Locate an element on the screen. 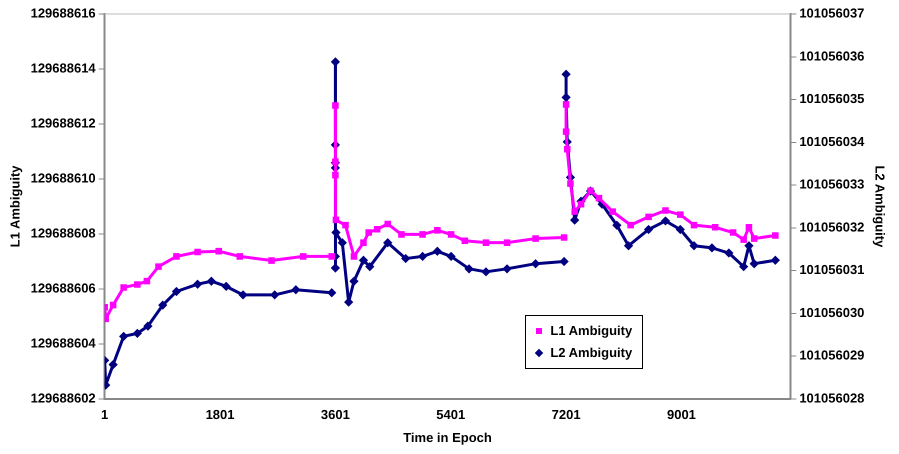 The width and height of the screenshot is (899, 454). y2-tick-label: 101056037 is located at coordinates (831, 13).